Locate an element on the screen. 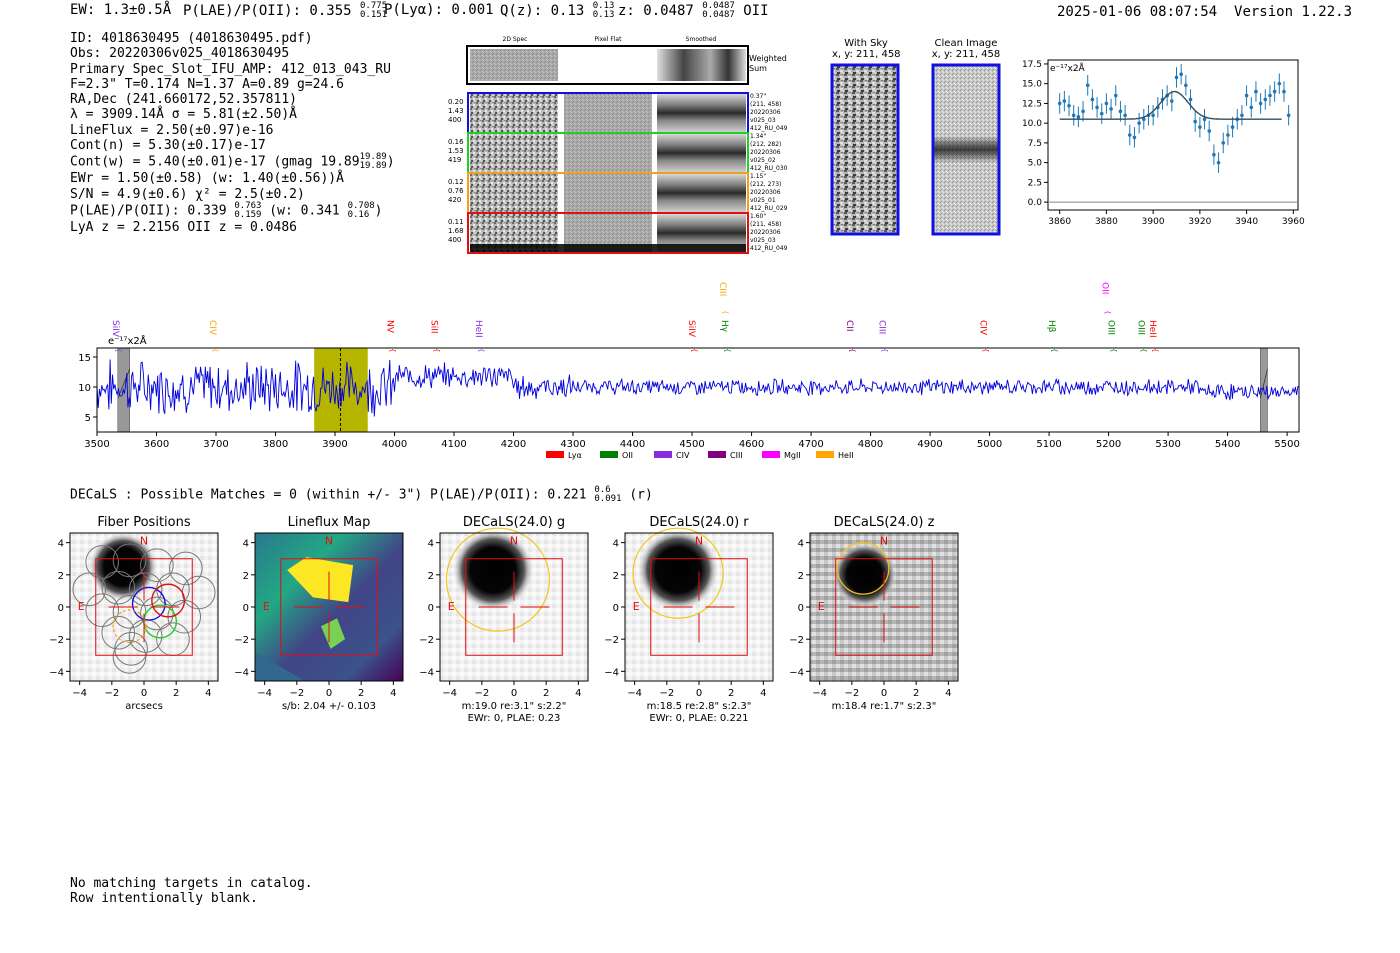  with-sky-image is located at coordinates (865, 149).